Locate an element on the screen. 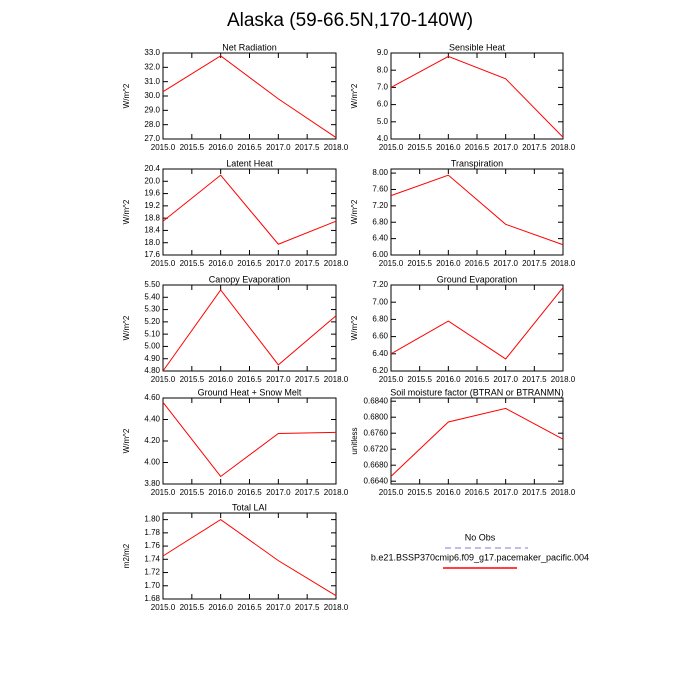  y-tick-label: 17.6 is located at coordinates (152, 254).